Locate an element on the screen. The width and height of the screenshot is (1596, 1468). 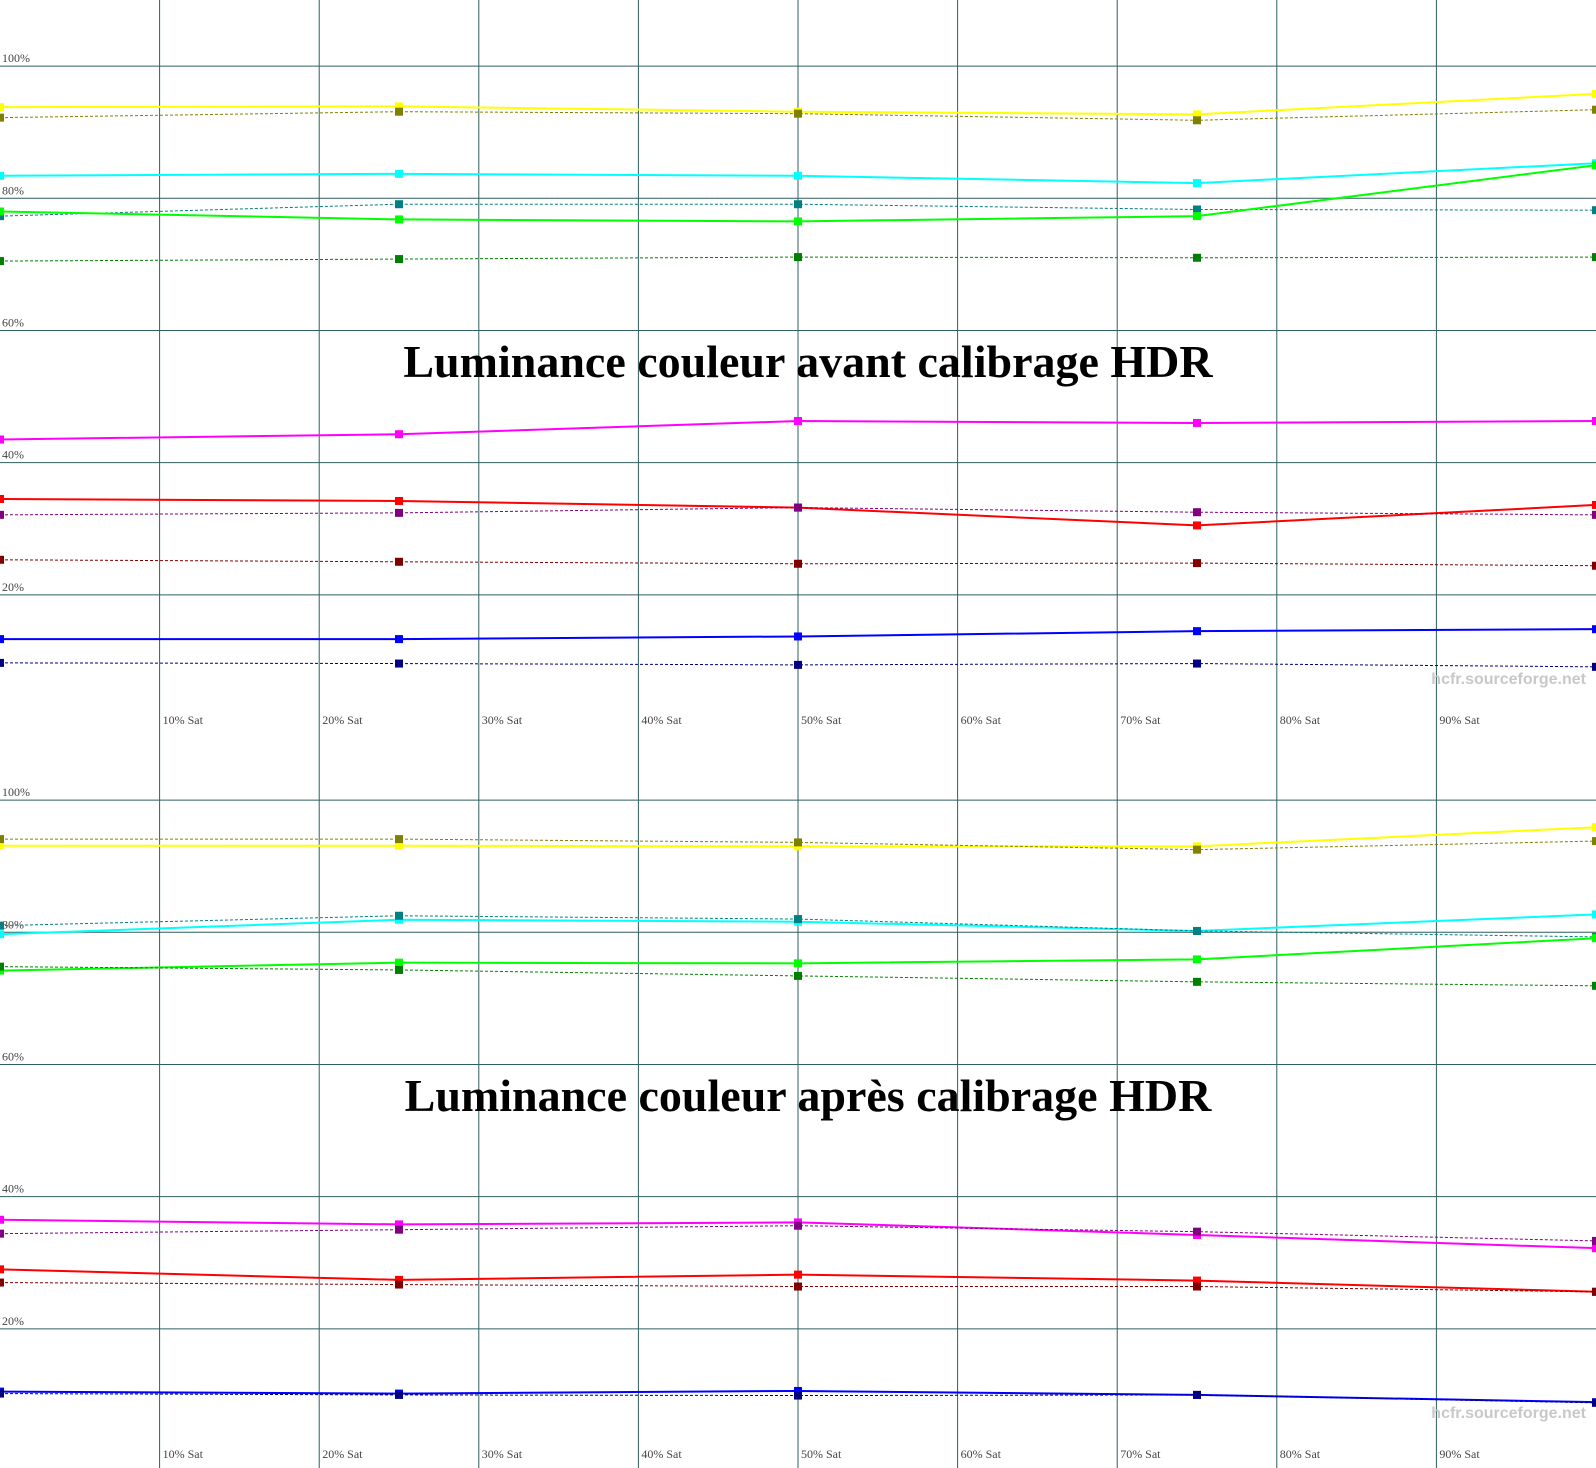
x-tick-label: 40% Sat is located at coordinates (661, 1454).